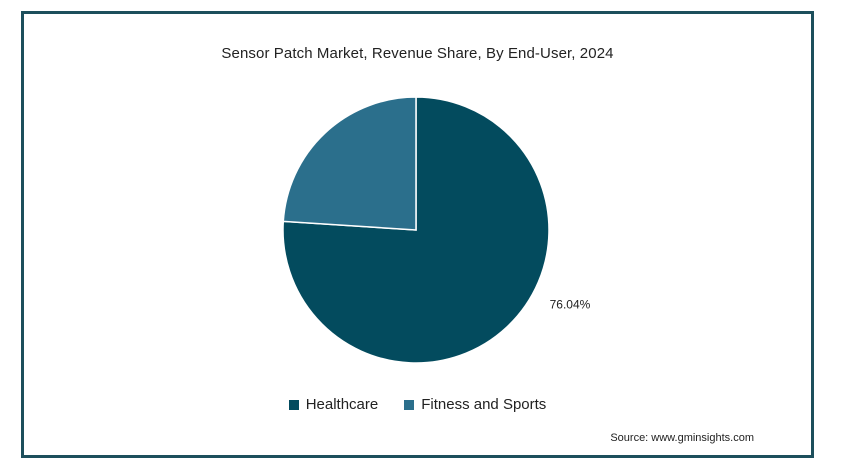 This screenshot has height=463, width=841. I want to click on legend-item-fitness-and-sports: Fitness and Sports, so click(475, 404).